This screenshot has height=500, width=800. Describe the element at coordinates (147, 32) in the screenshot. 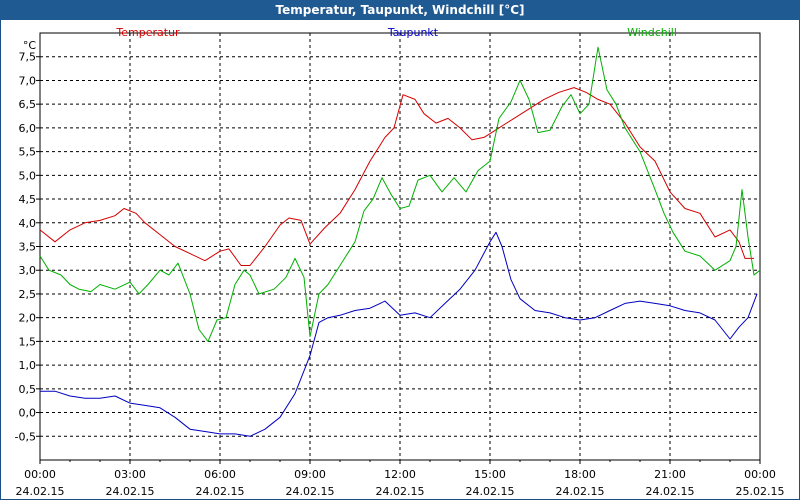

I see `legend-temperatur: Temperatur` at that location.